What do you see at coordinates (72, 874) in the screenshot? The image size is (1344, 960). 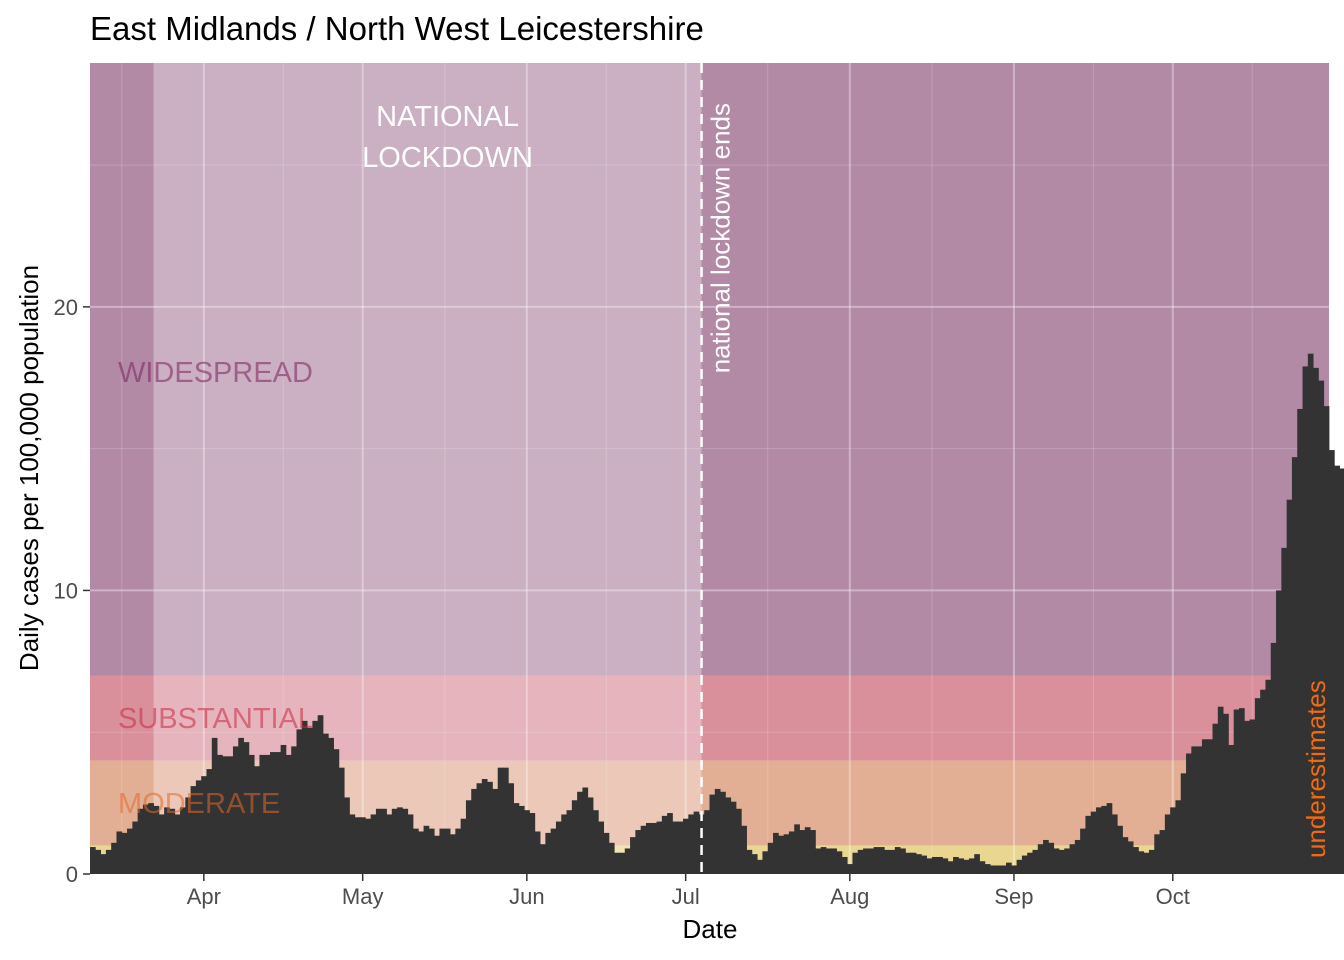 I see `y-tick-label: 0` at bounding box center [72, 874].